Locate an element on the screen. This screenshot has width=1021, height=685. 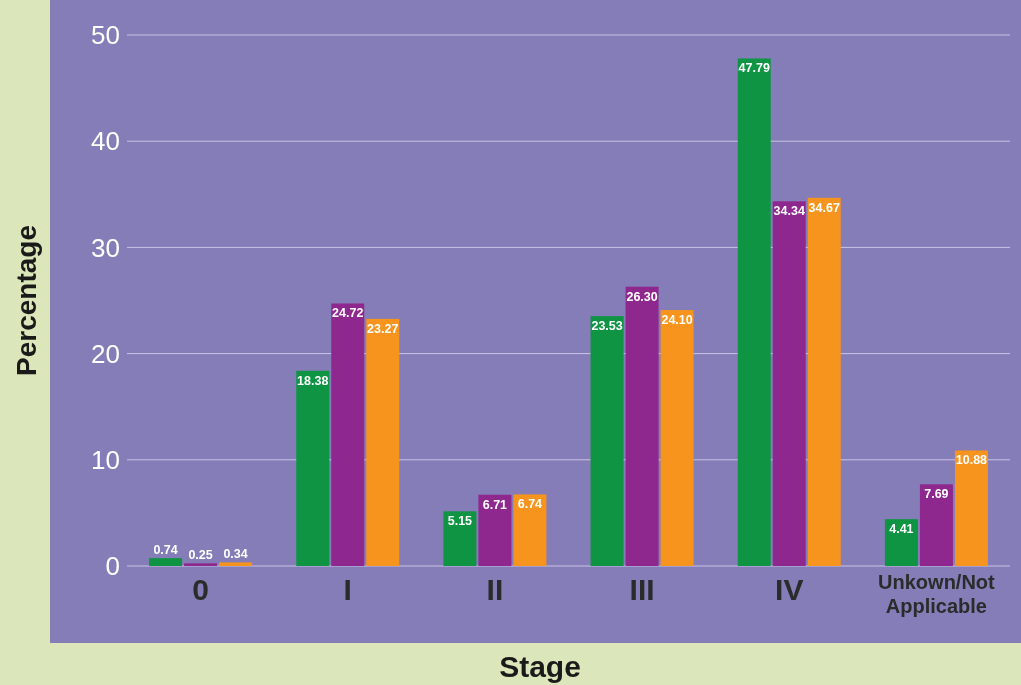
text: 24.72 is located at coordinates (348, 313).